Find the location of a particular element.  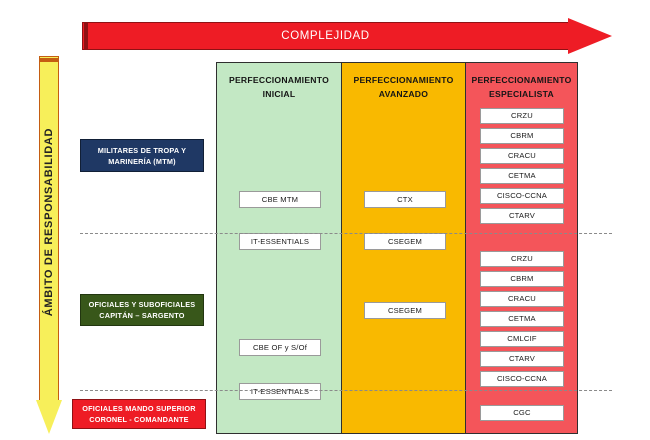

column-header-avanzado-line2: AVANZADO is located at coordinates (403, 94).